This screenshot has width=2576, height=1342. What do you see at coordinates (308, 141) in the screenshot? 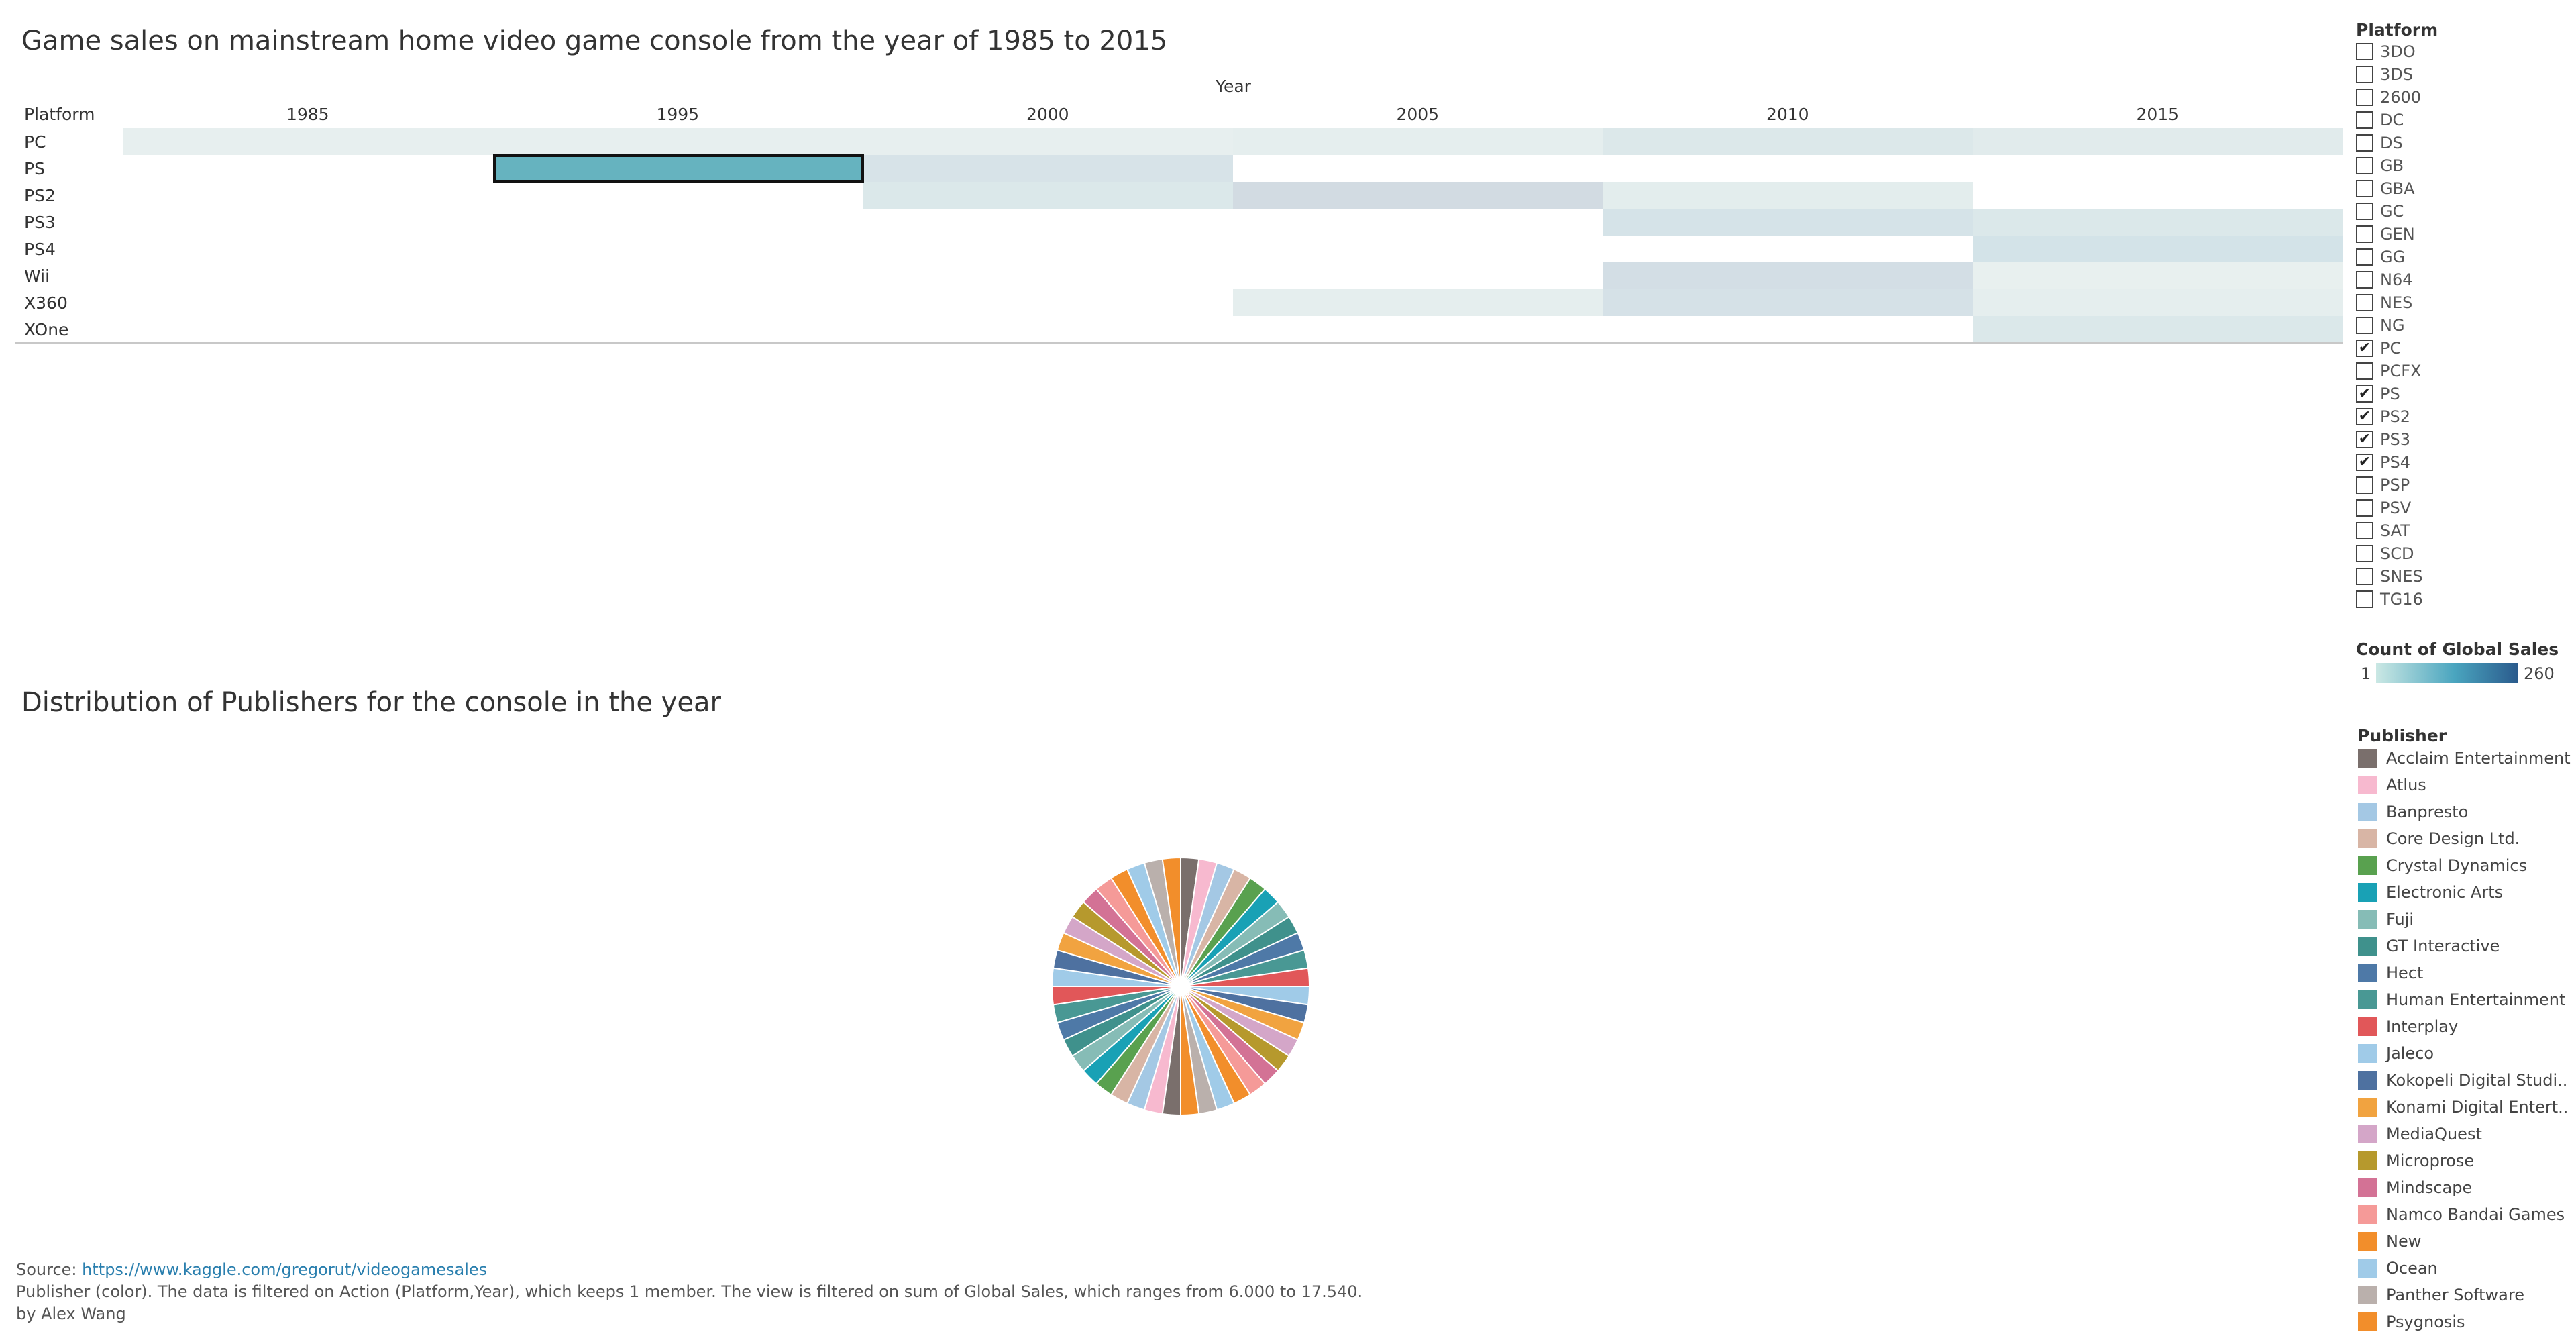
I see `heatmap-cell-pc-1985` at bounding box center [308, 141].